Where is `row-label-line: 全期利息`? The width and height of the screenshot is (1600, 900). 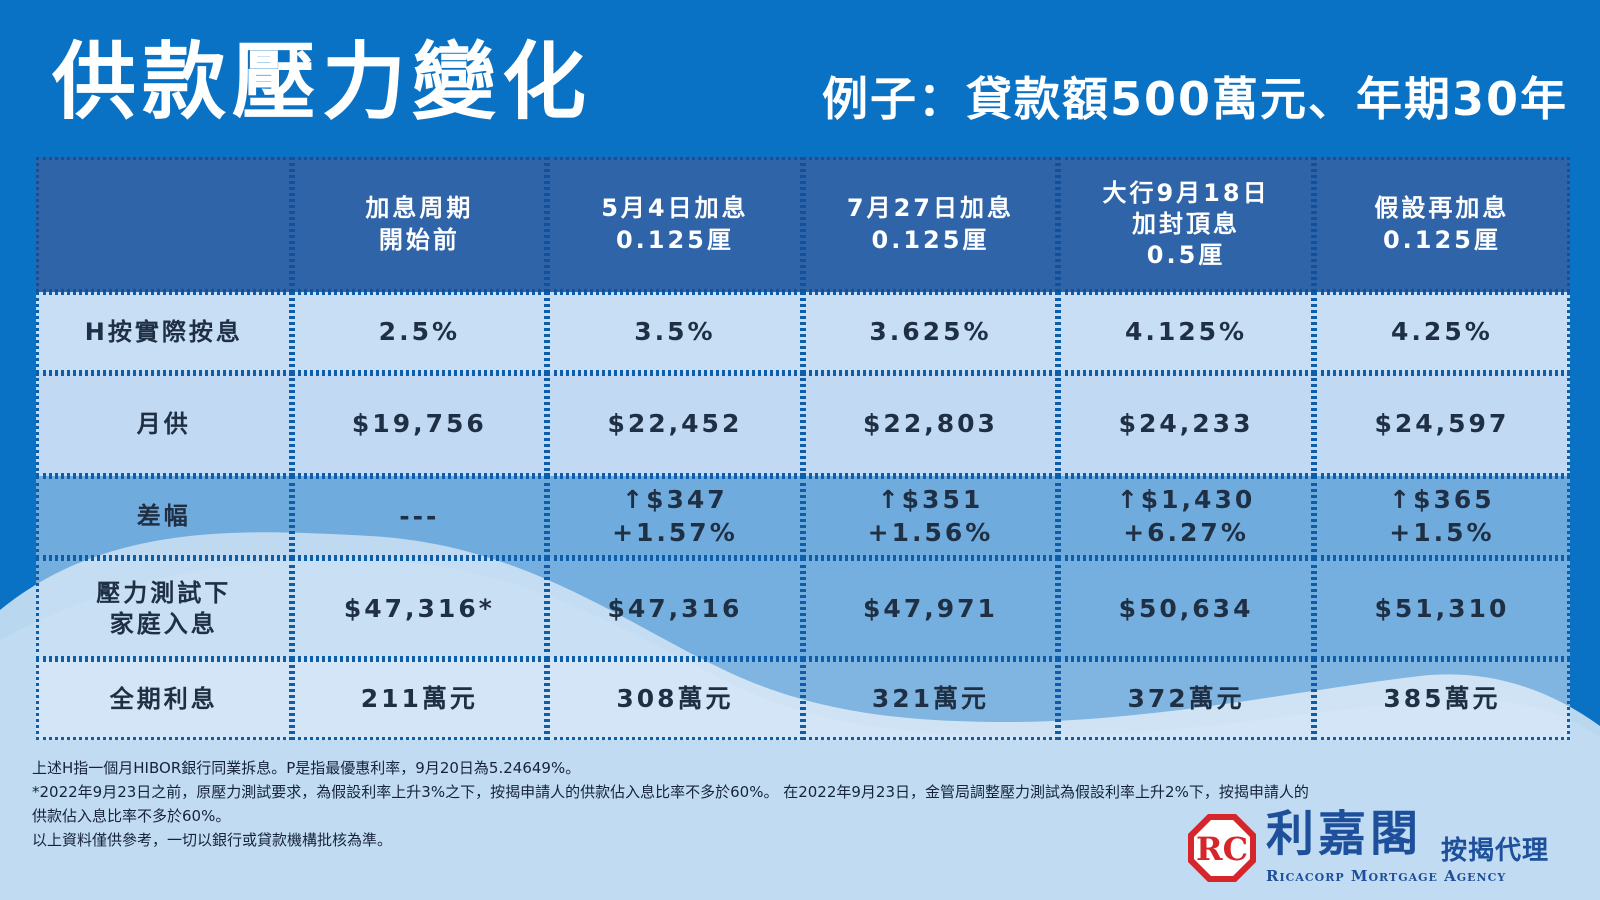
row-label-line: 全期利息 is located at coordinates (163, 699).